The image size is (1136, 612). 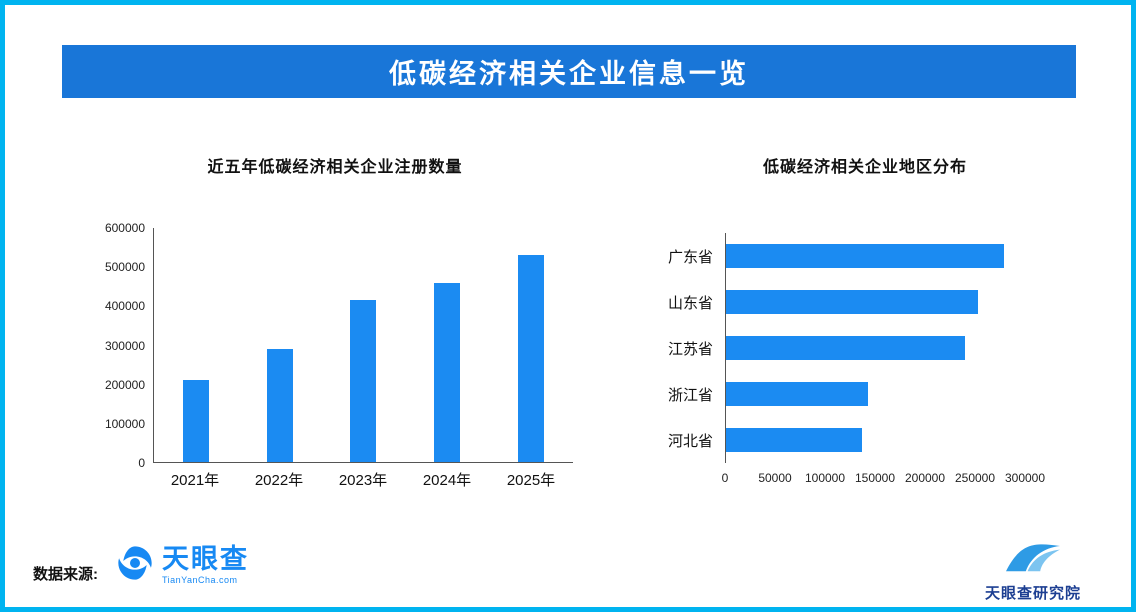 I want to click on region-row: 江苏省, so click(x=837, y=348).